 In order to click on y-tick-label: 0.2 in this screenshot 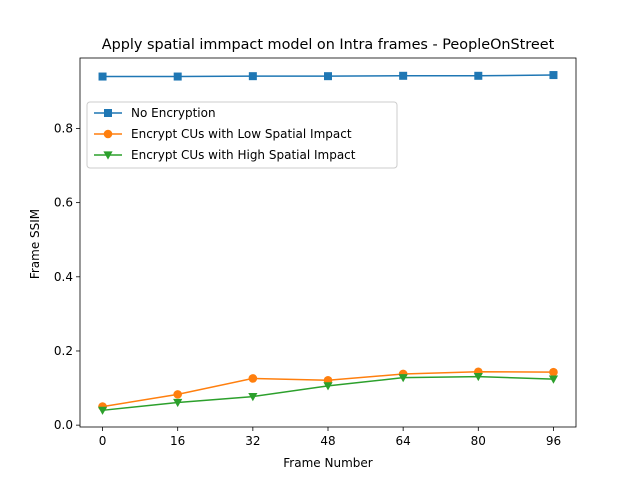, I will do `click(63, 351)`.